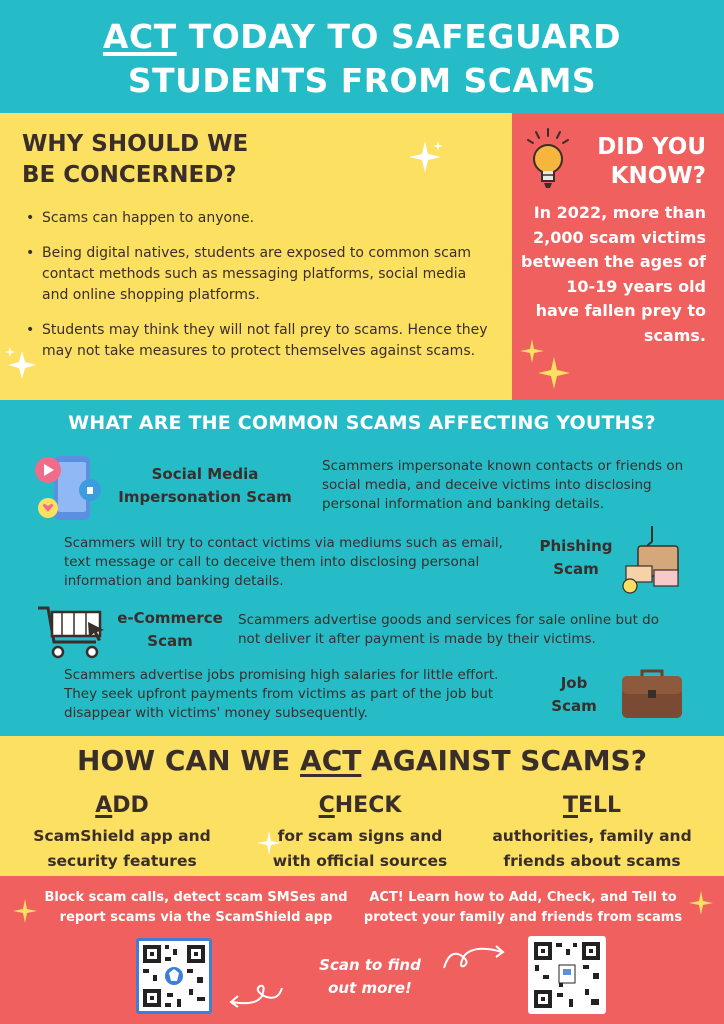 This screenshot has height=1024, width=724. I want to click on lightbulb-icon, so click(548, 158).